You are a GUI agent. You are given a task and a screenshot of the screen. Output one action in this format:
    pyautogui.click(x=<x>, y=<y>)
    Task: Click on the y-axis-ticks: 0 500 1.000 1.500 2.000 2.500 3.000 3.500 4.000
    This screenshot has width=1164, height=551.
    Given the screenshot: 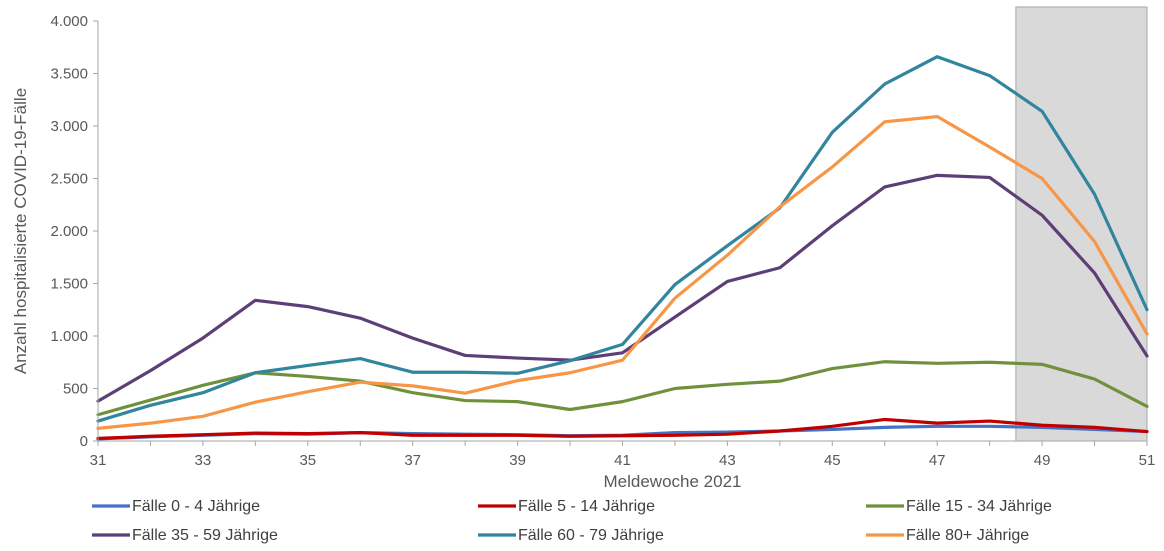 What is the action you would take?
    pyautogui.click(x=74, y=231)
    